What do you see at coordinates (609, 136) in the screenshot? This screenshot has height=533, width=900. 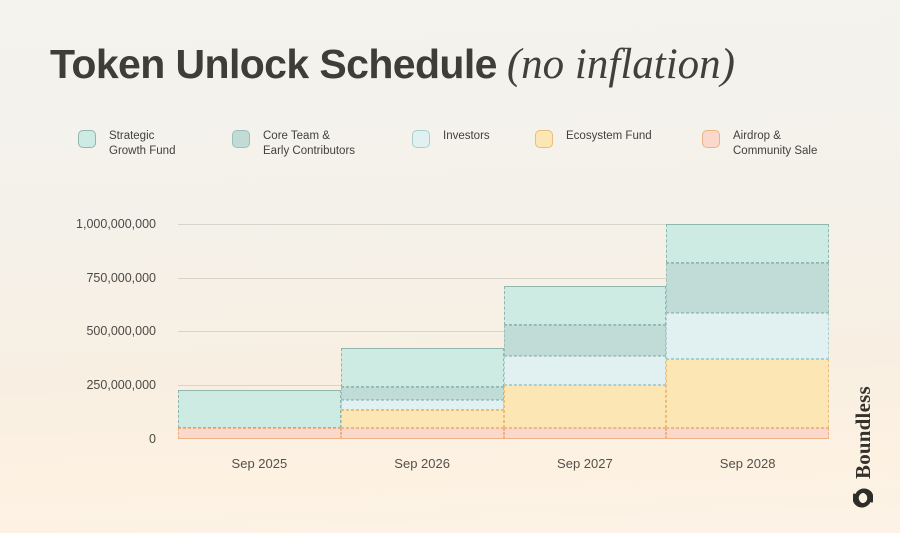 I see `legend-label: Ecosystem Fund` at bounding box center [609, 136].